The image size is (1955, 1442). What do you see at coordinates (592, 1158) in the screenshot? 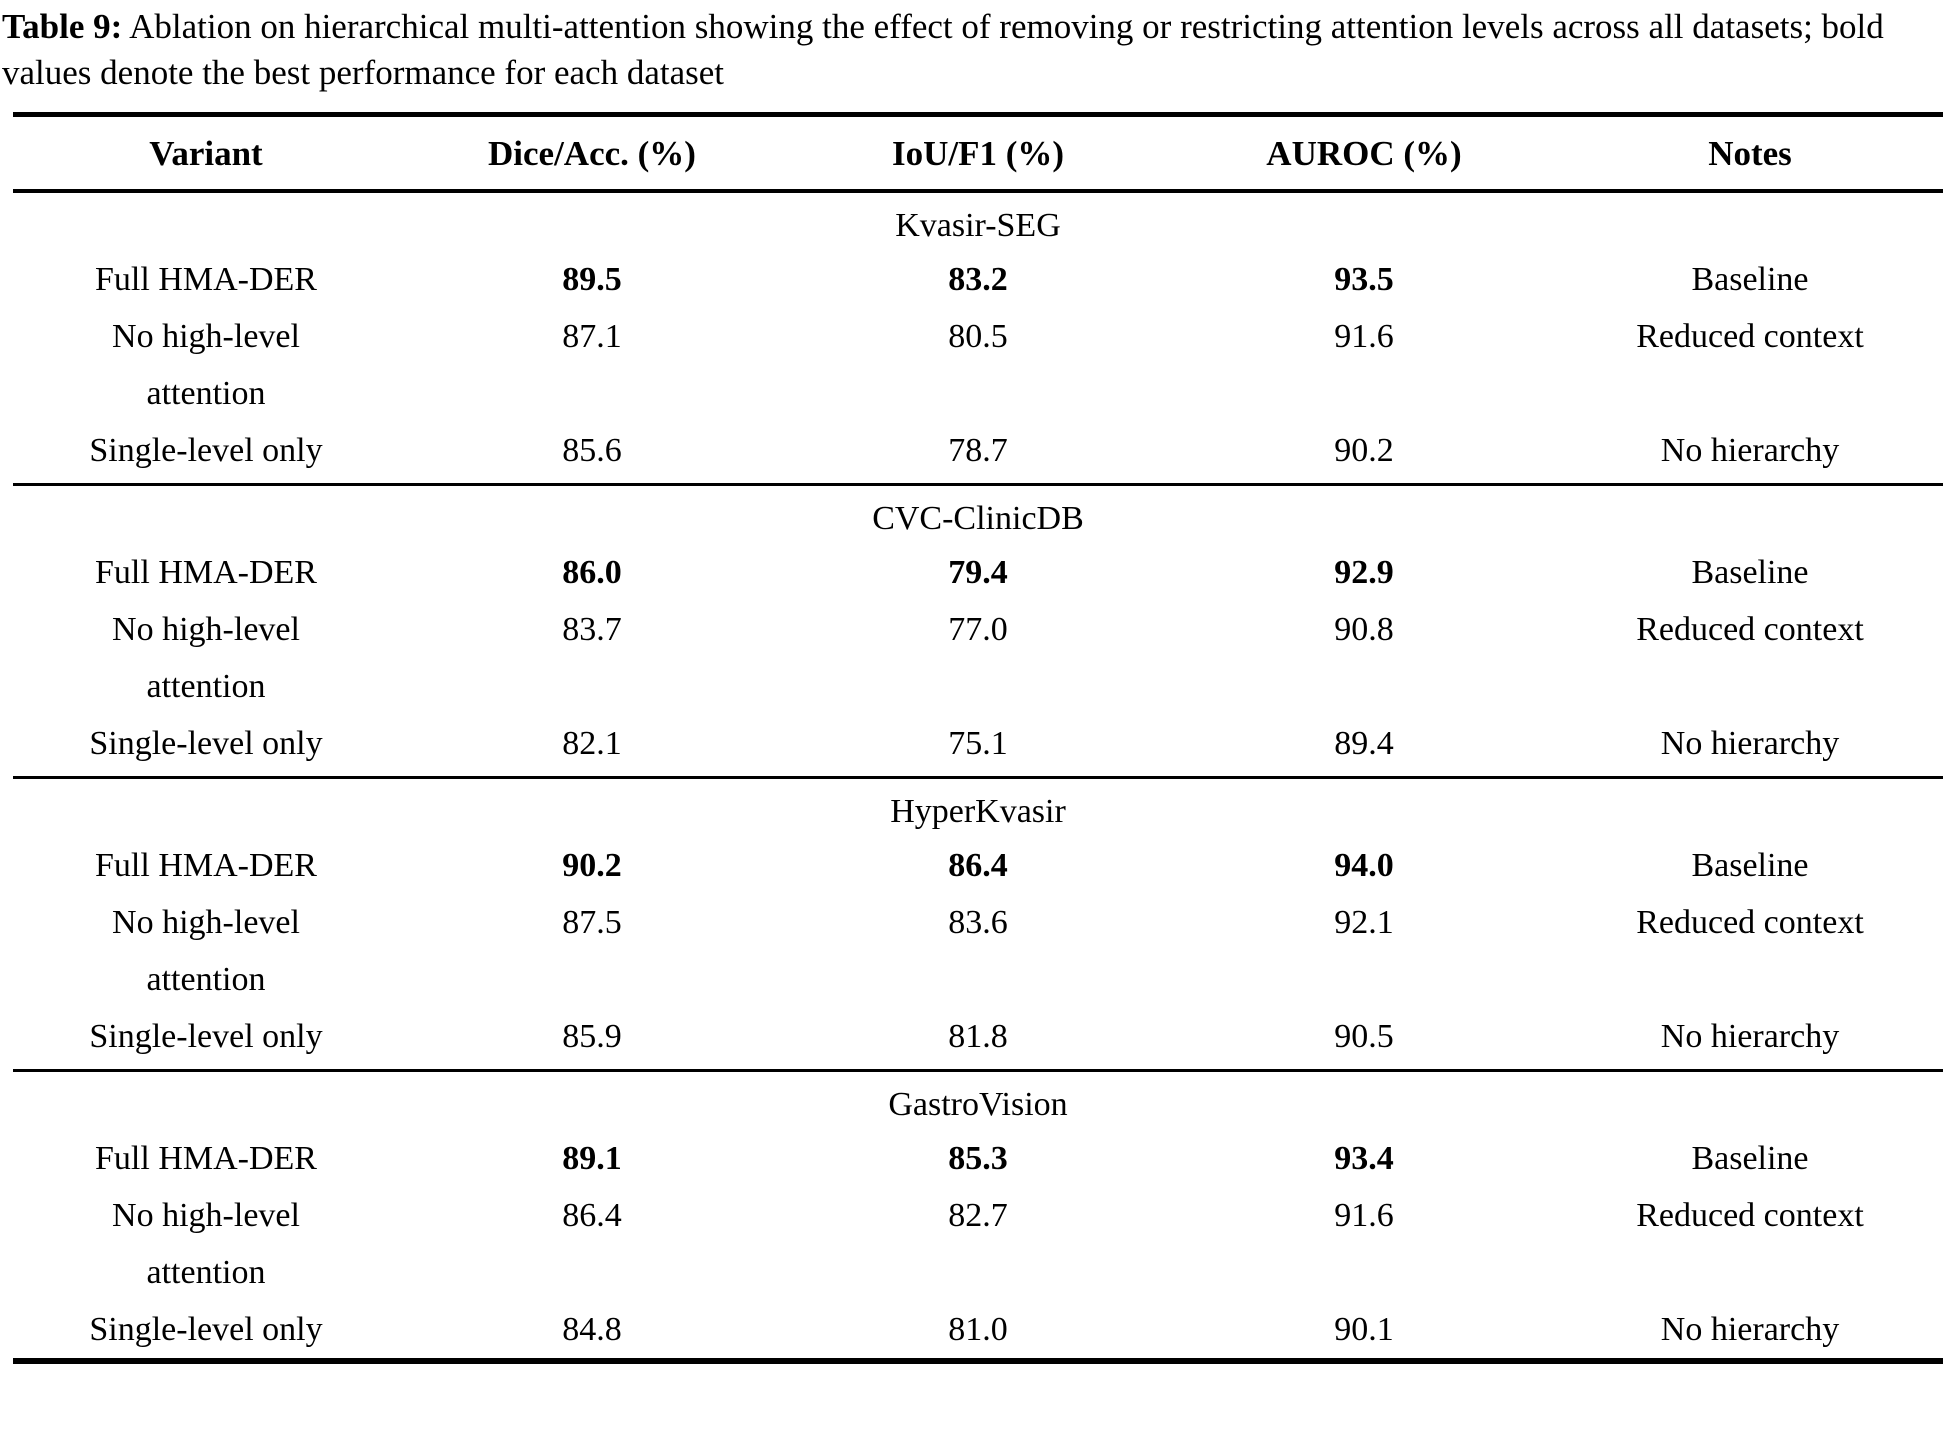
I see `cell-dice-acc: 89.1` at bounding box center [592, 1158].